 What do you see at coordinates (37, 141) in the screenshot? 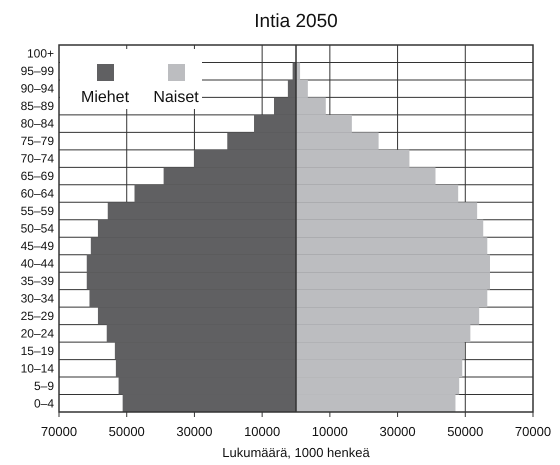
I see `y-tick-label: 75–79` at bounding box center [37, 141].